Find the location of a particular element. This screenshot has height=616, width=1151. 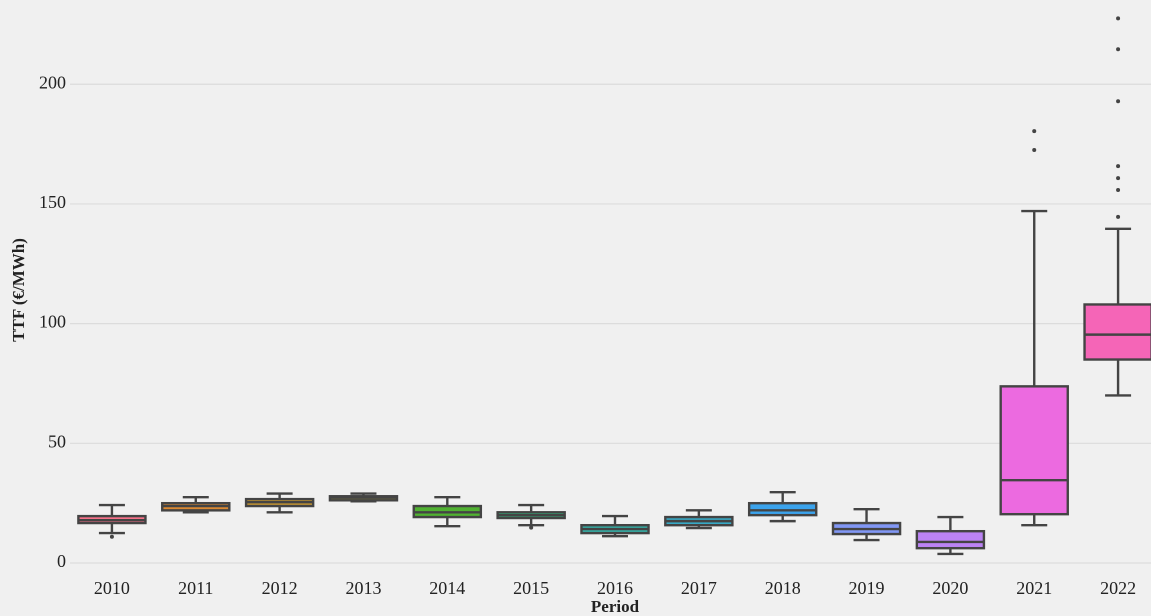

x-axis-label: Period is located at coordinates (615, 606).